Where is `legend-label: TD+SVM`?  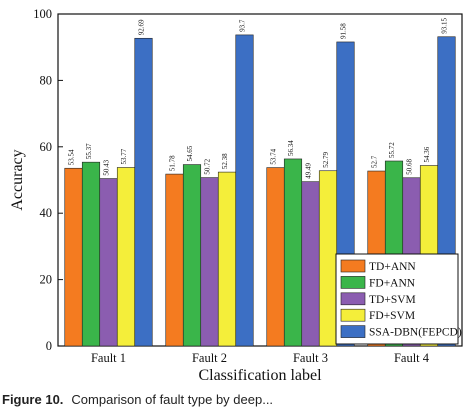
legend-label: TD+SVM is located at coordinates (392, 300).